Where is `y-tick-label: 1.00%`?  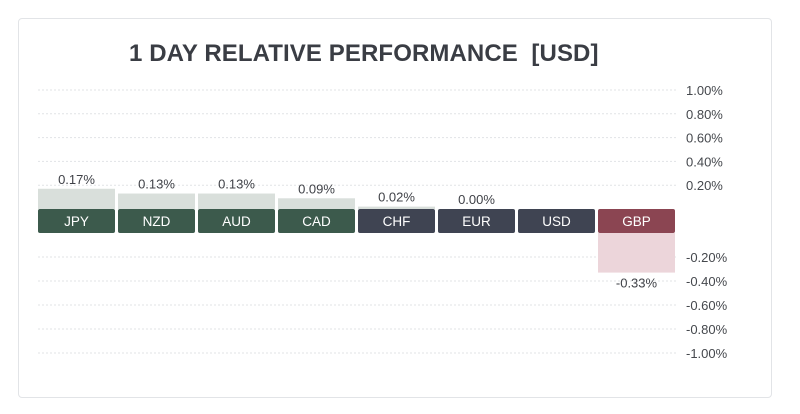
y-tick-label: 1.00% is located at coordinates (704, 90).